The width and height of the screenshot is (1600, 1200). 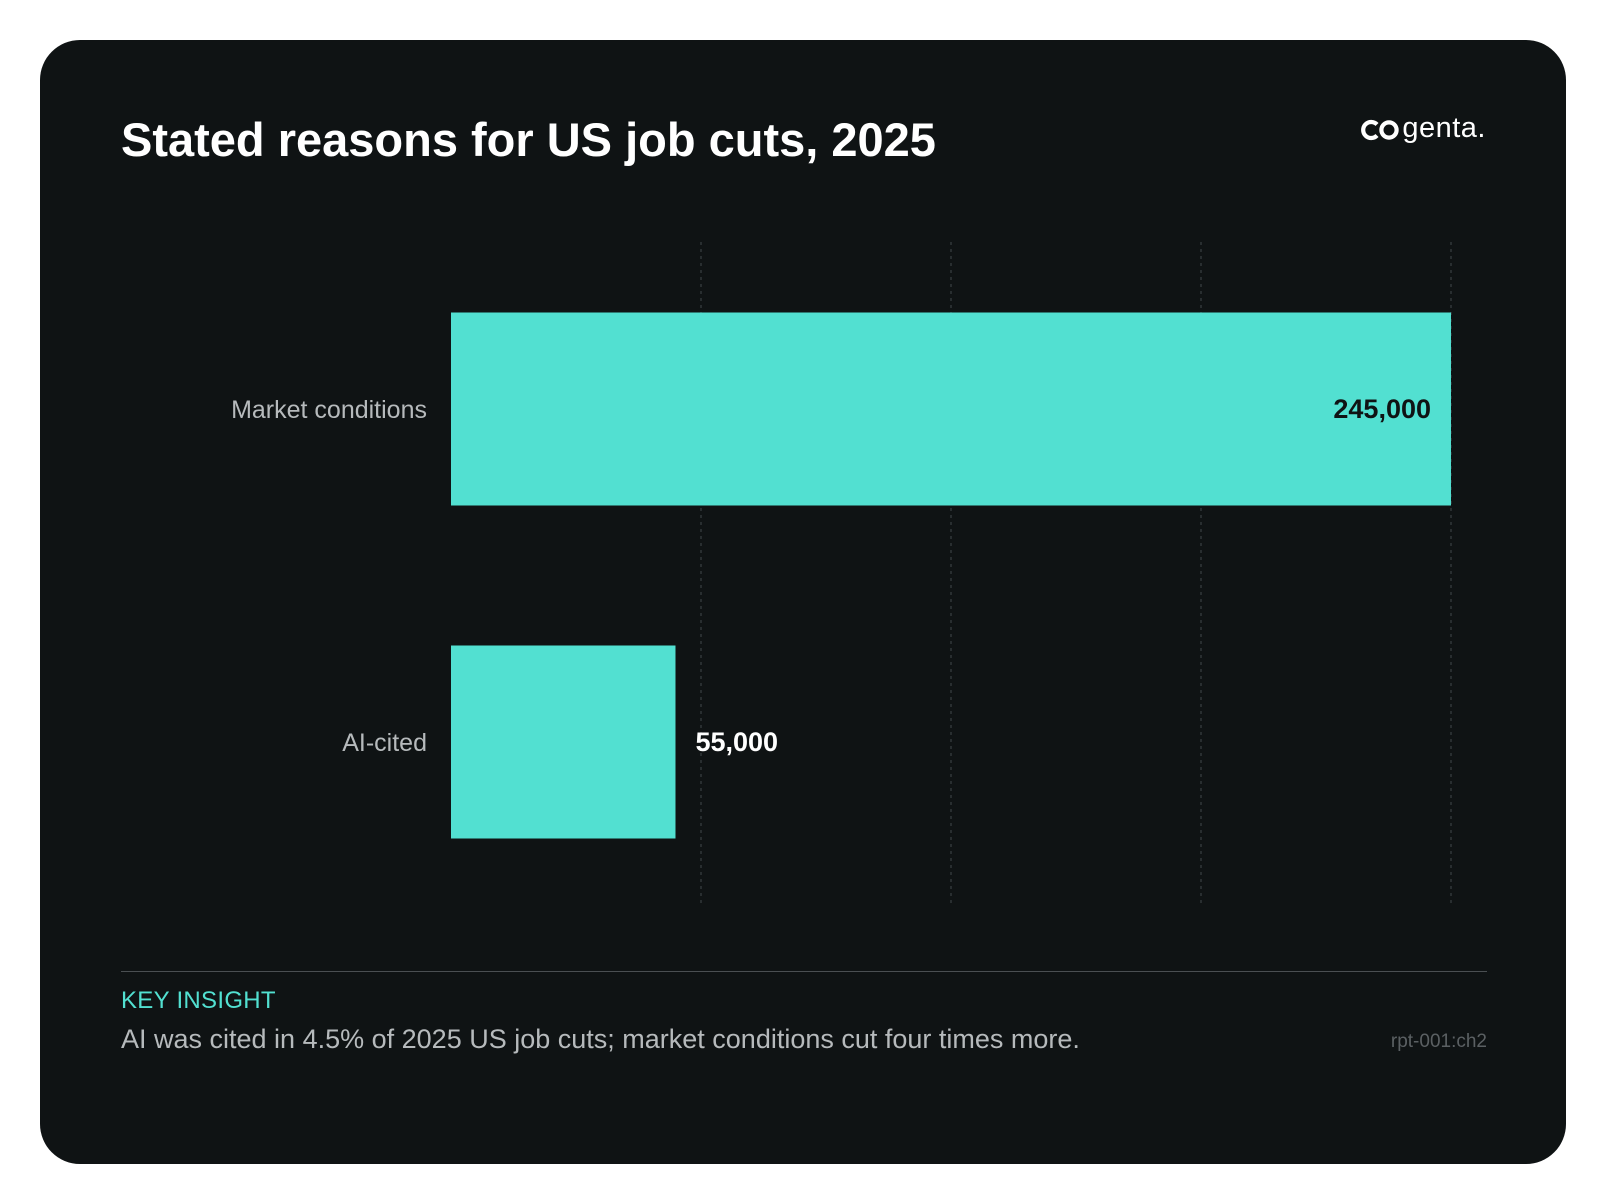 What do you see at coordinates (736, 742) in the screenshot?
I see `data-label: 55,000` at bounding box center [736, 742].